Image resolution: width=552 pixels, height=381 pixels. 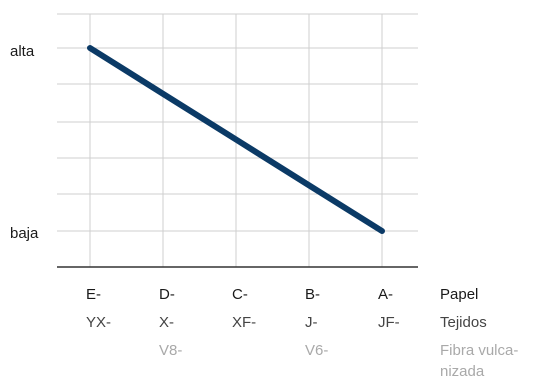 I want to click on x-tick-labels: E- YX- D- X- V8- C- XF- B- J- V6- A- JF-, so click(x=243, y=322).